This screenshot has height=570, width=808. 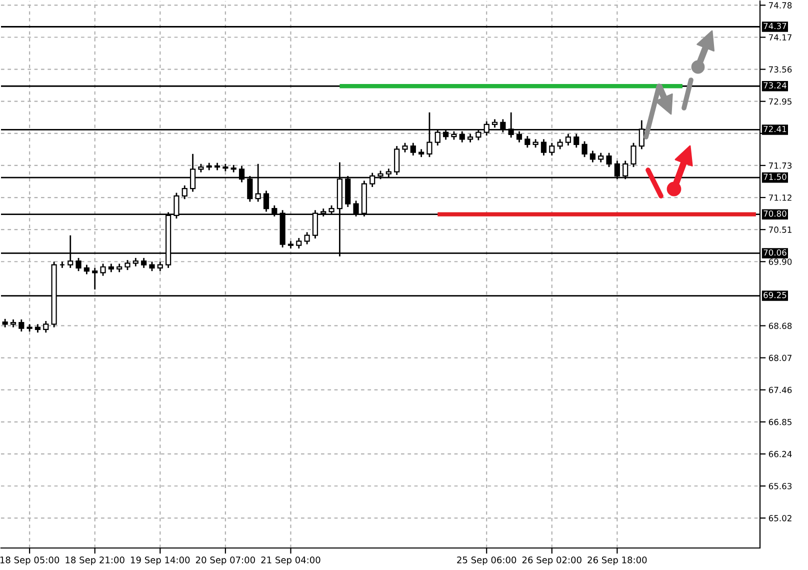 What do you see at coordinates (30, 561) in the screenshot?
I see `x-tick-label: 18 Sep 05:00` at bounding box center [30, 561].